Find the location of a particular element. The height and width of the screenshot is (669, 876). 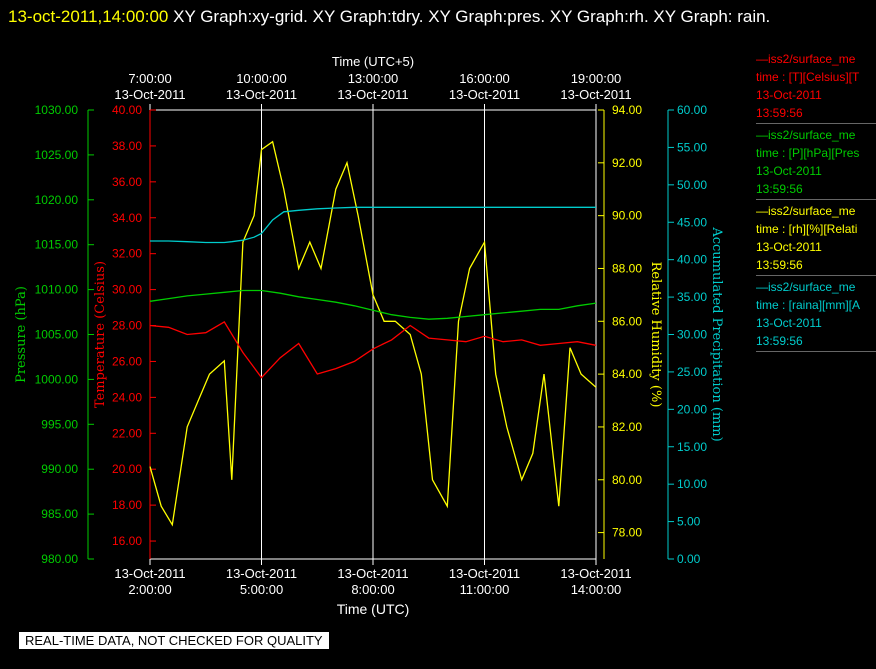

rain-tick-label: 15.00 is located at coordinates (692, 447).